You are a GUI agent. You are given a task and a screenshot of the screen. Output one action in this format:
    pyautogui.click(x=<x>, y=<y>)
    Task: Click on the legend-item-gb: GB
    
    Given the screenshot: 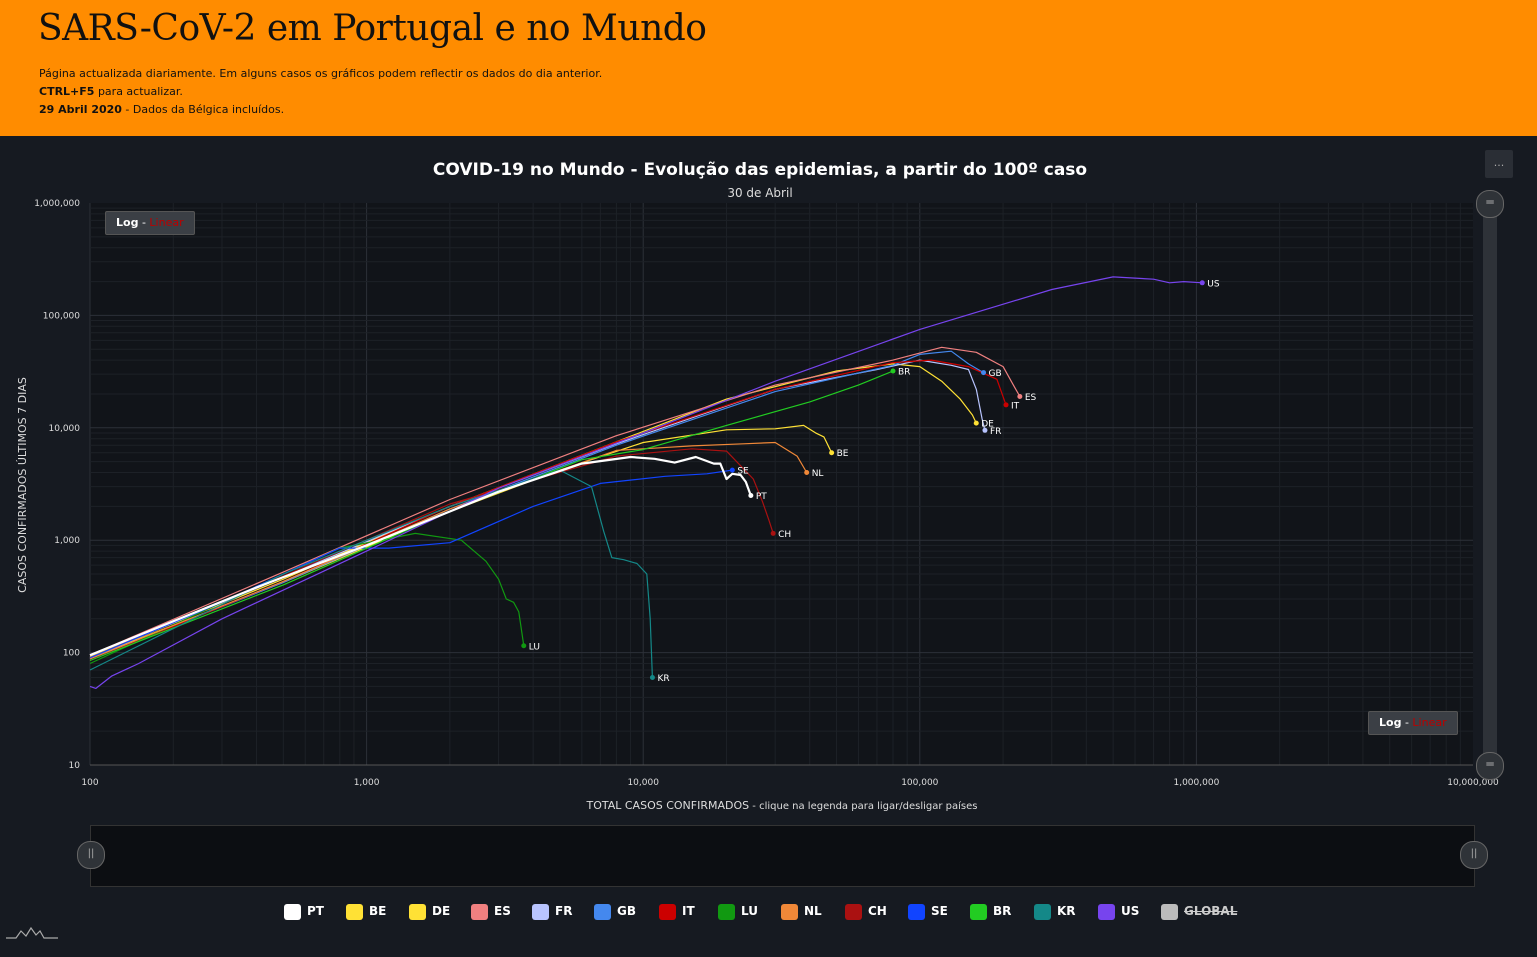 What is the action you would take?
    pyautogui.click(x=615, y=912)
    